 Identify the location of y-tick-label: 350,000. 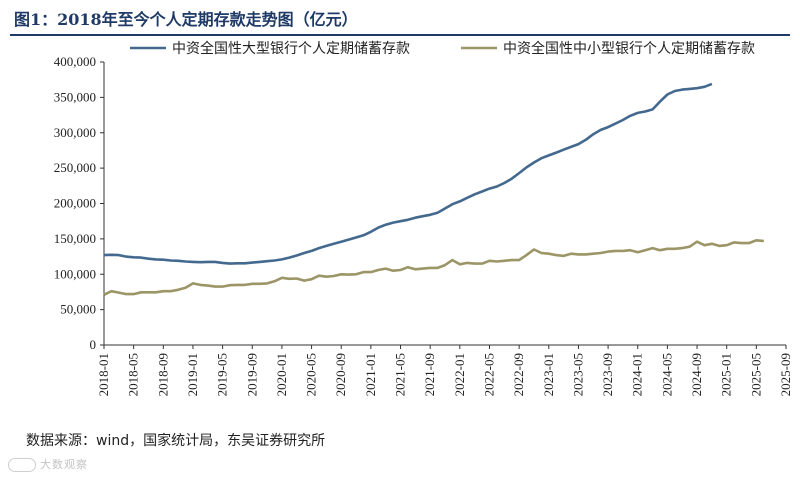
(75, 96).